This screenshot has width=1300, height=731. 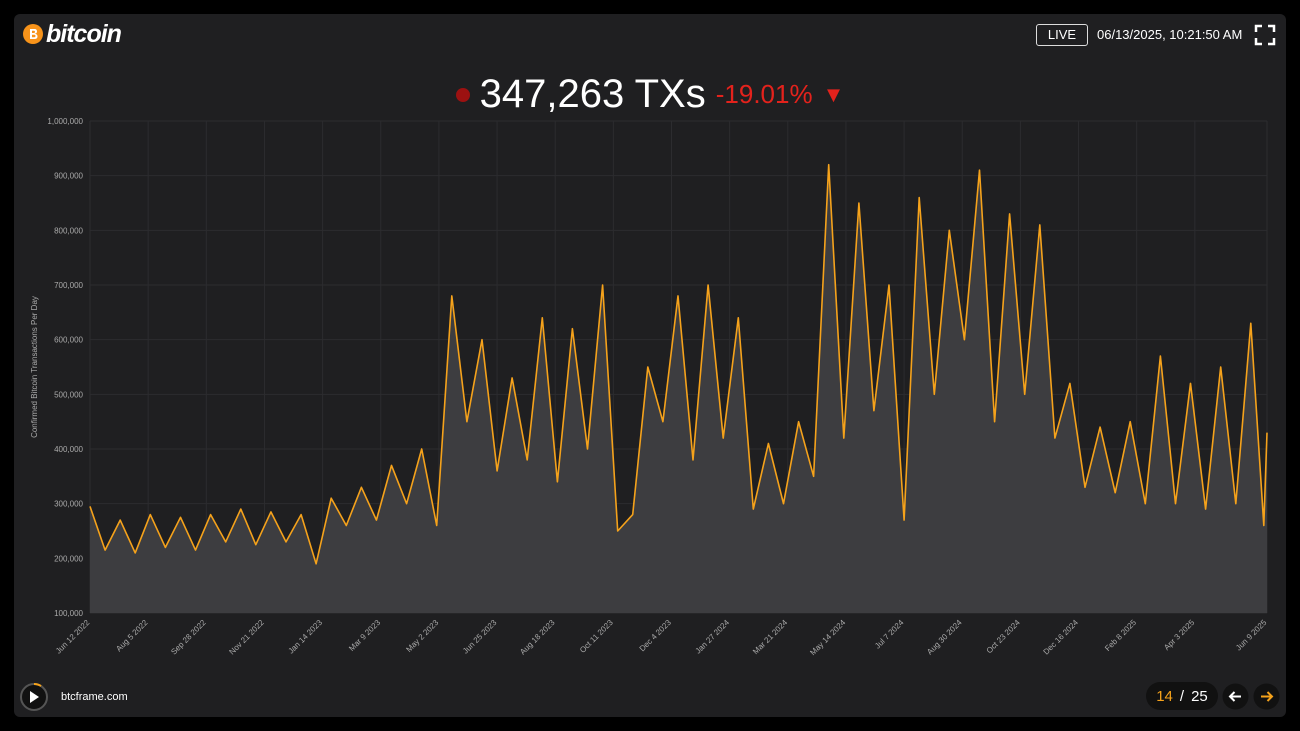 I want to click on fullscreen-button, so click(x=1265, y=35).